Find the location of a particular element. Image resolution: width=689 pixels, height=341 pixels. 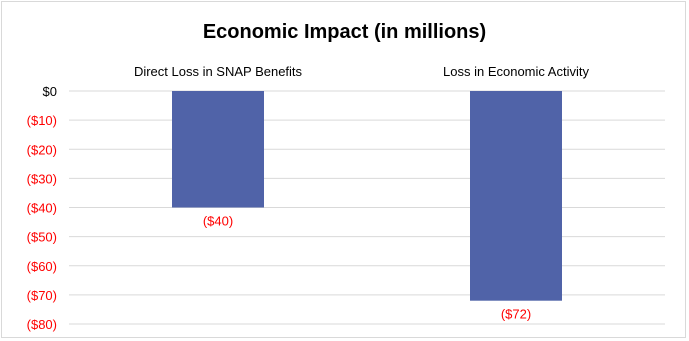

chart-title: Economic Impact (in millions) is located at coordinates (344, 32).